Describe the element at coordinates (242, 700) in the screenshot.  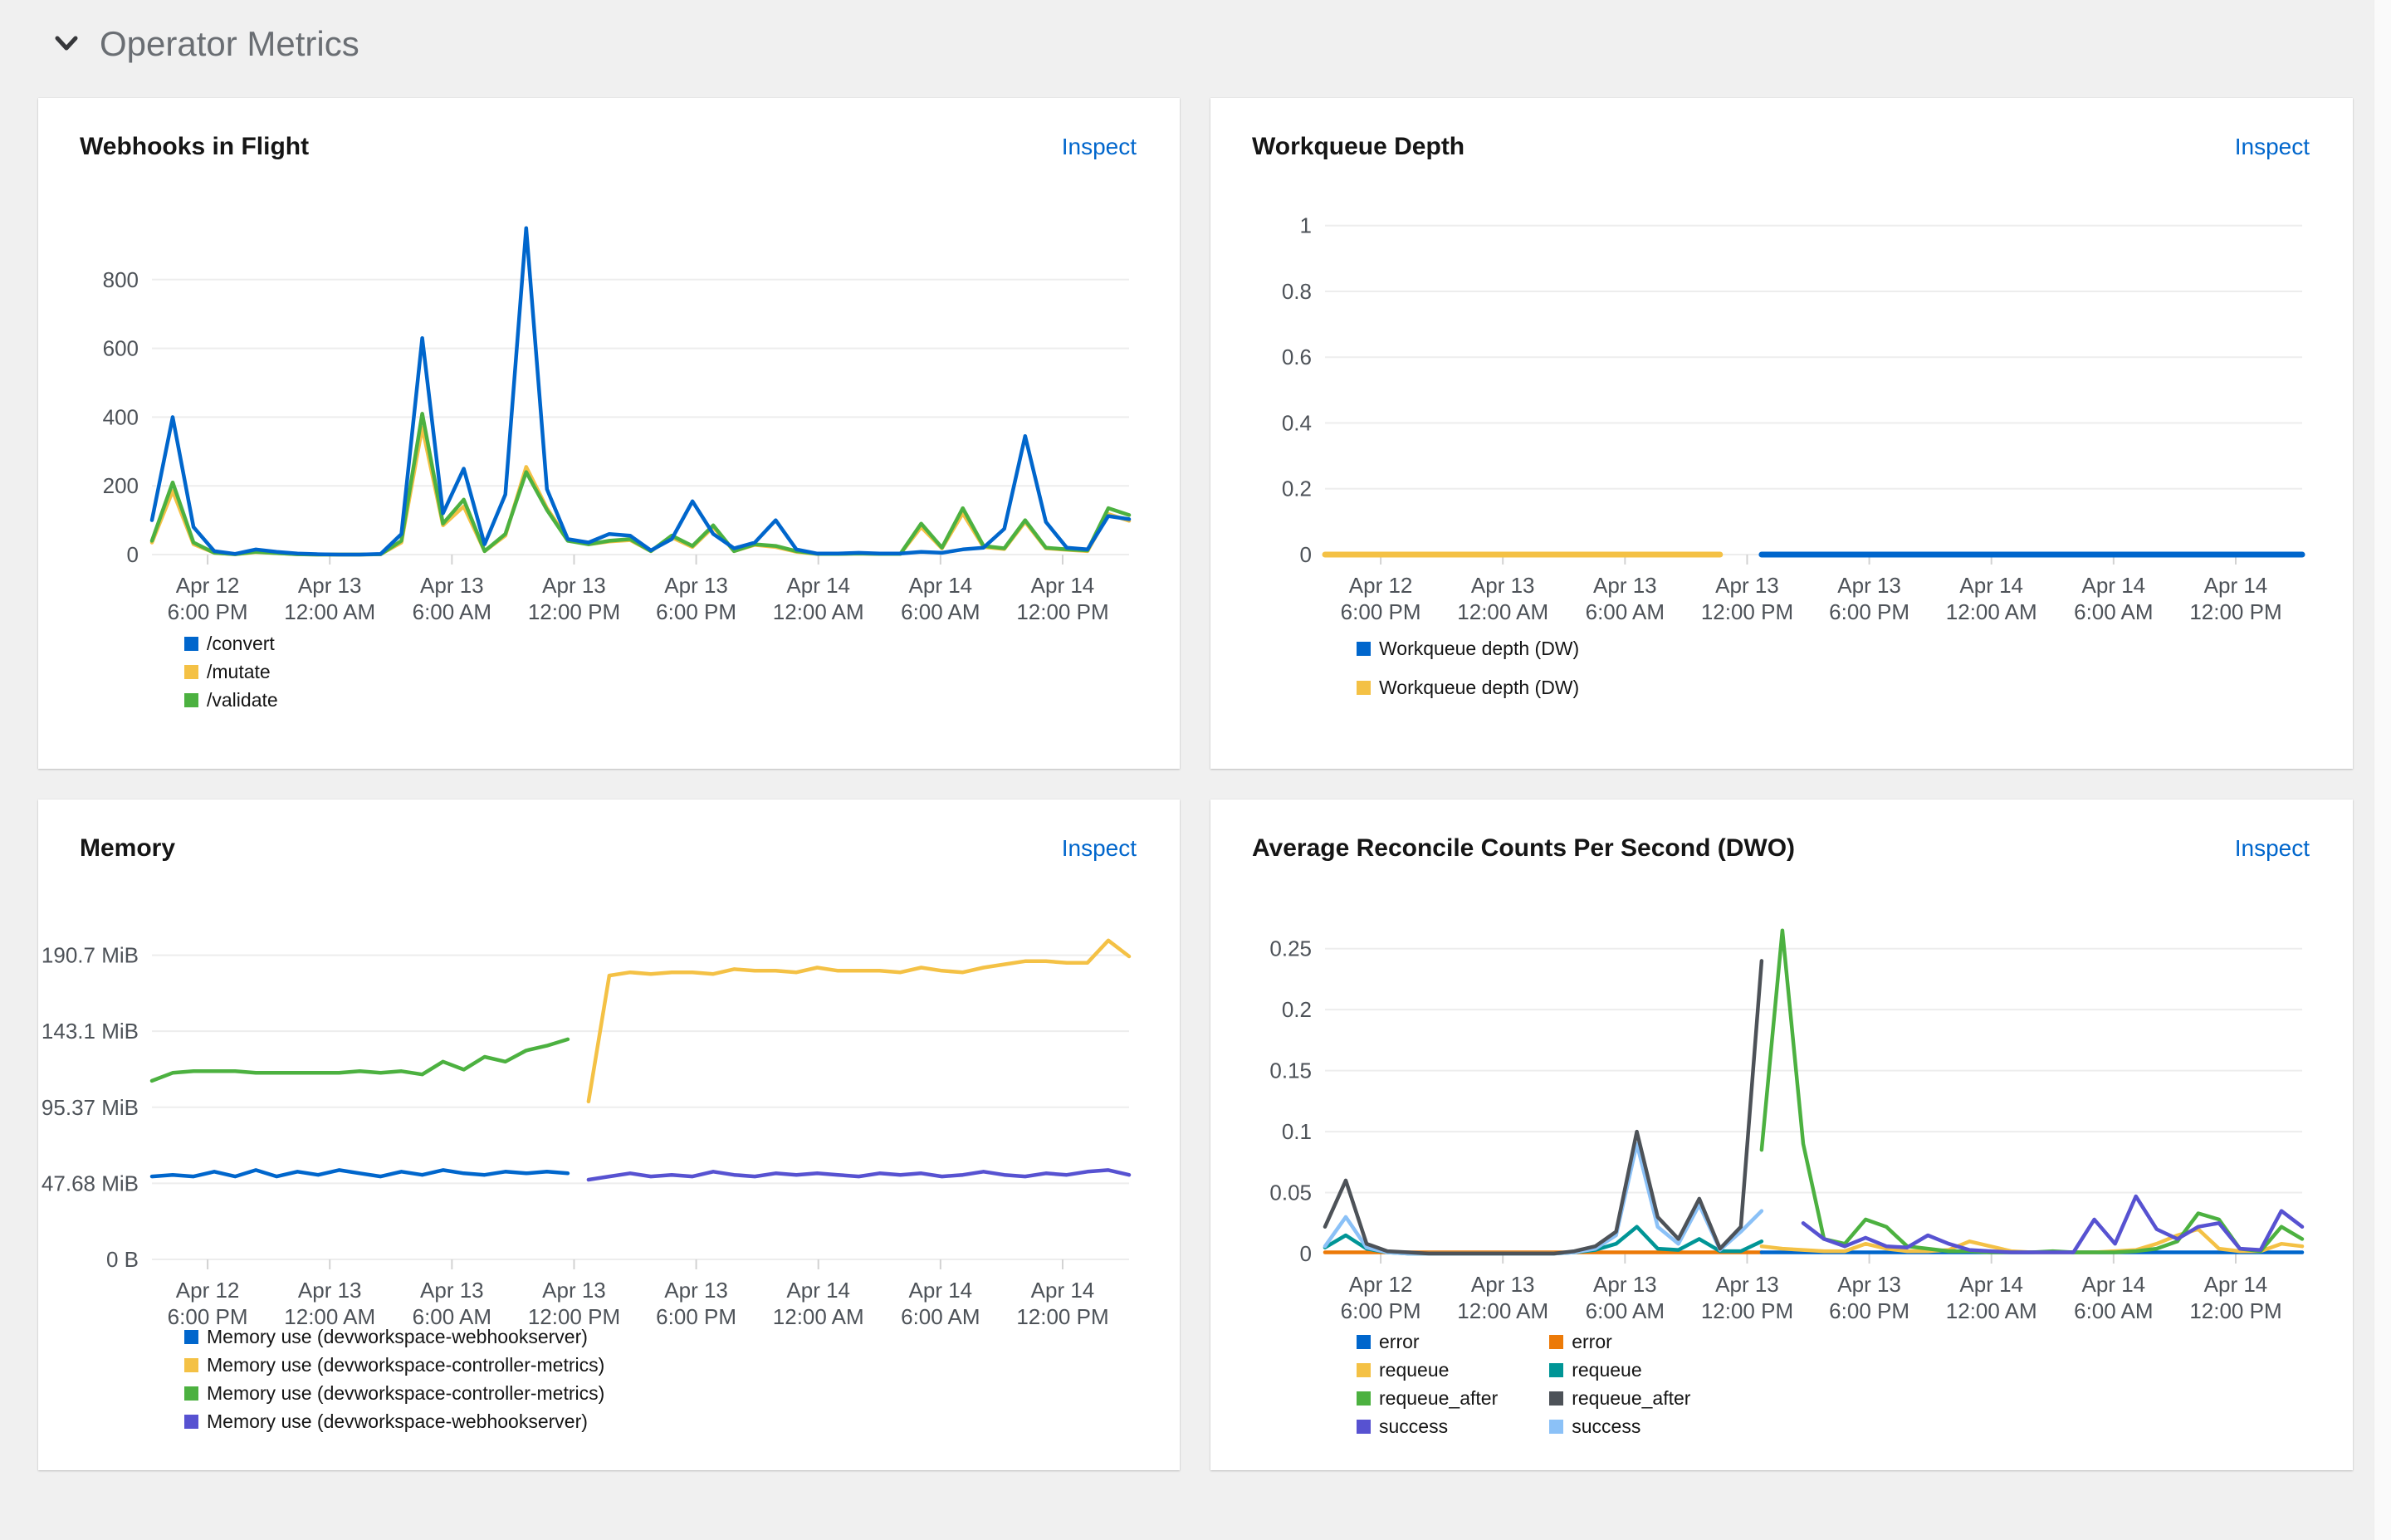
I see `legend-label: /validate` at that location.